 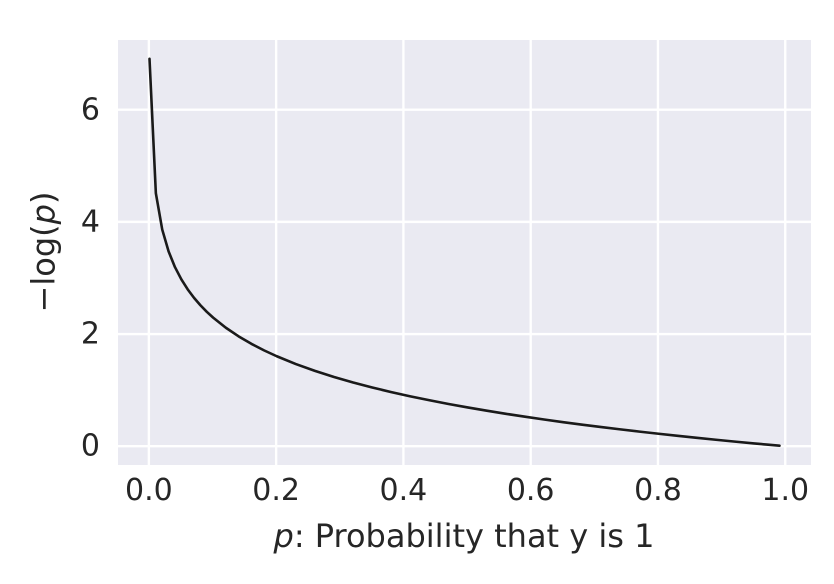 I want to click on y-axis-label: −log(p), so click(x=43, y=252).